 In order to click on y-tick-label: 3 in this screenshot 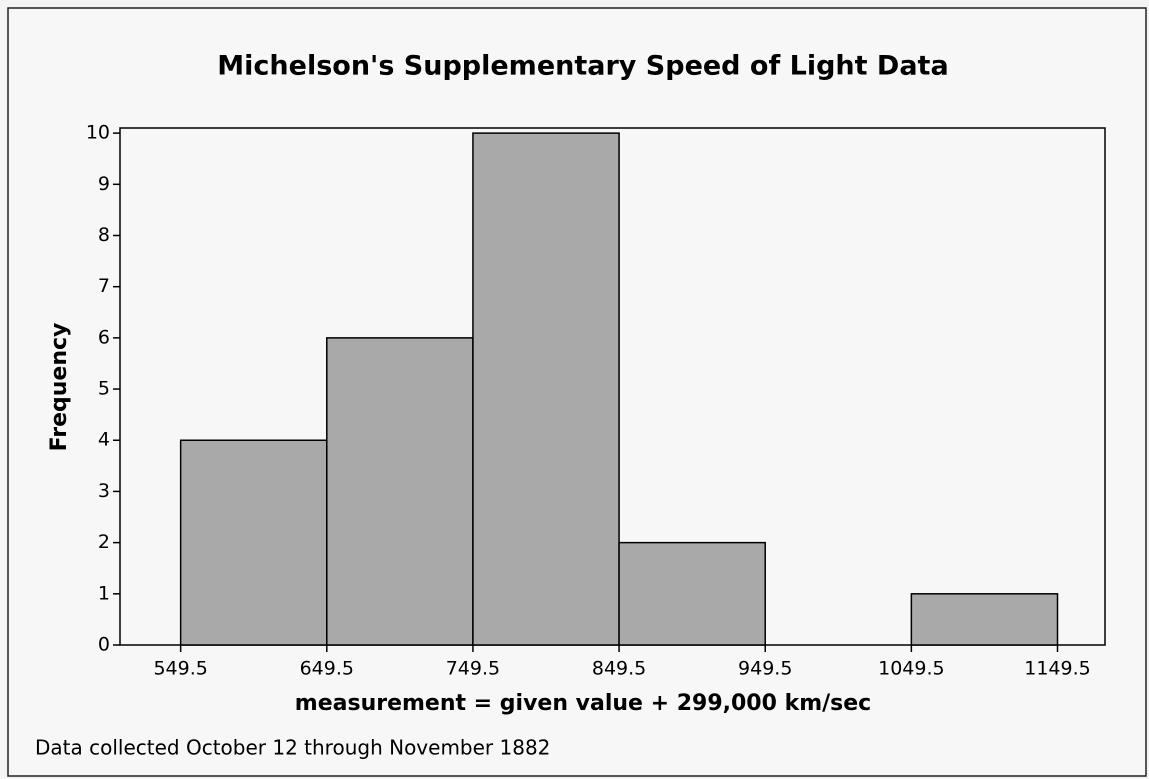, I will do `click(104, 491)`.